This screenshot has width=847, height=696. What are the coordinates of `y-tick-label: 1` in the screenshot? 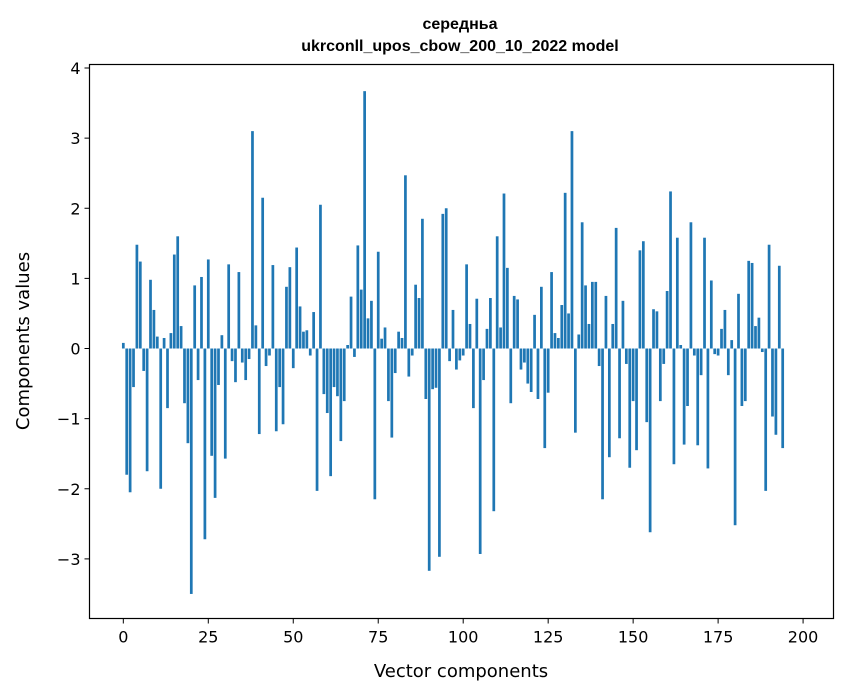 It's located at (75, 278).